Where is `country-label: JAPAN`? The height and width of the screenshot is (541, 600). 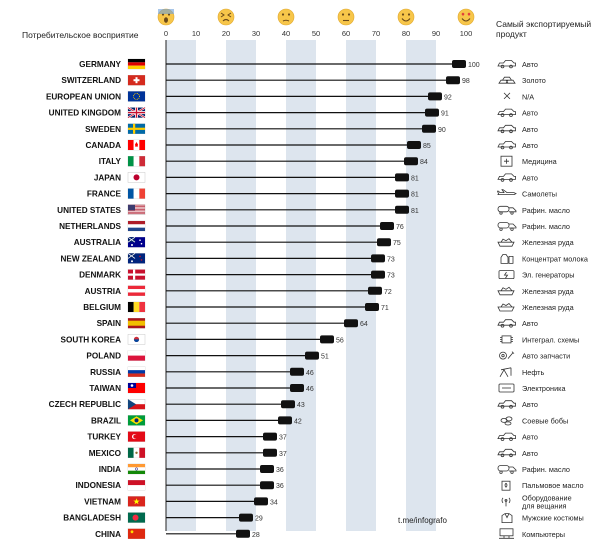
country-label: JAPAN is located at coordinates (107, 177).